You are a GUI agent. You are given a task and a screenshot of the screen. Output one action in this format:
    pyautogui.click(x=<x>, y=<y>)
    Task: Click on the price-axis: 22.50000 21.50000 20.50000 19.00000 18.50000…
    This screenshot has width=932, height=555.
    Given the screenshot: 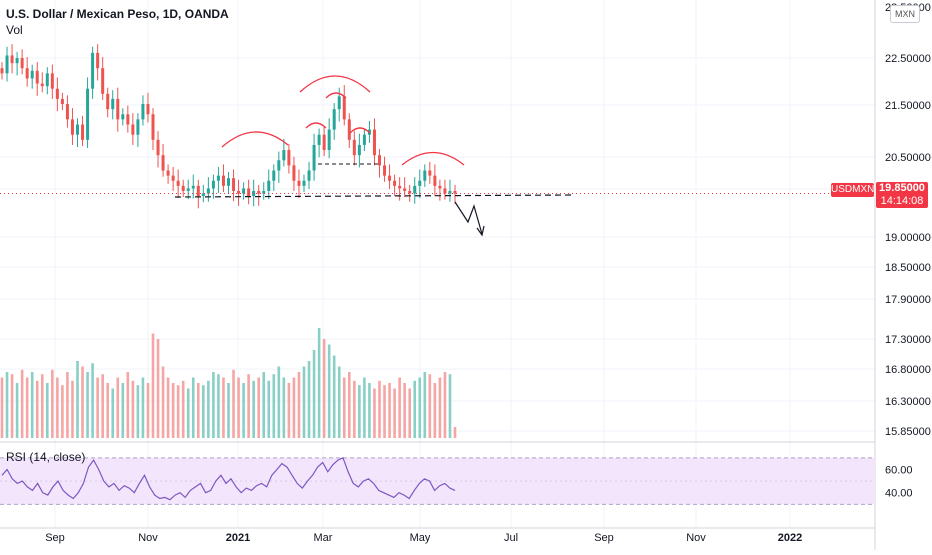 What is the action you would take?
    pyautogui.click(x=908, y=251)
    